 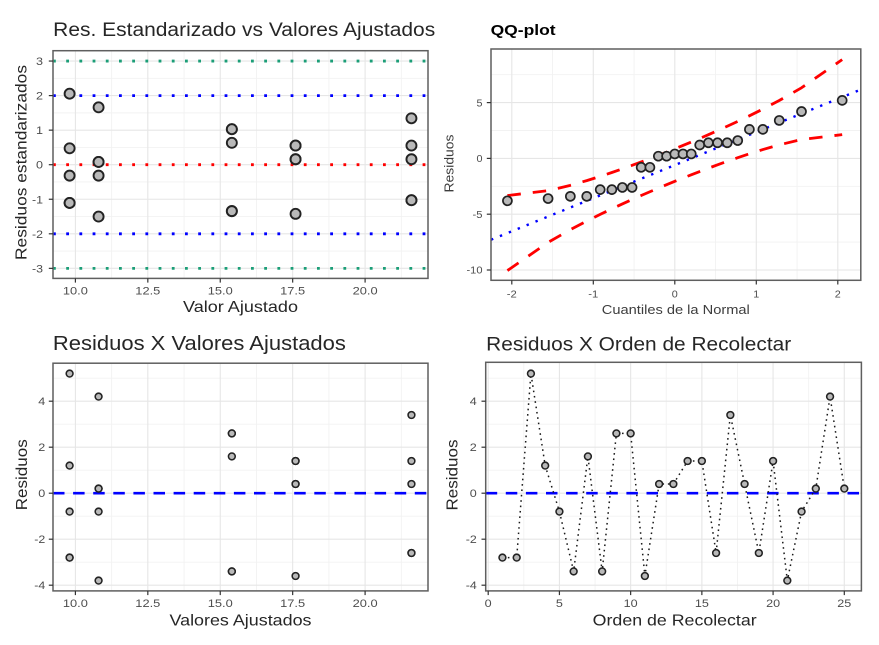 I want to click on svg-text: 10, so click(x=631, y=604).